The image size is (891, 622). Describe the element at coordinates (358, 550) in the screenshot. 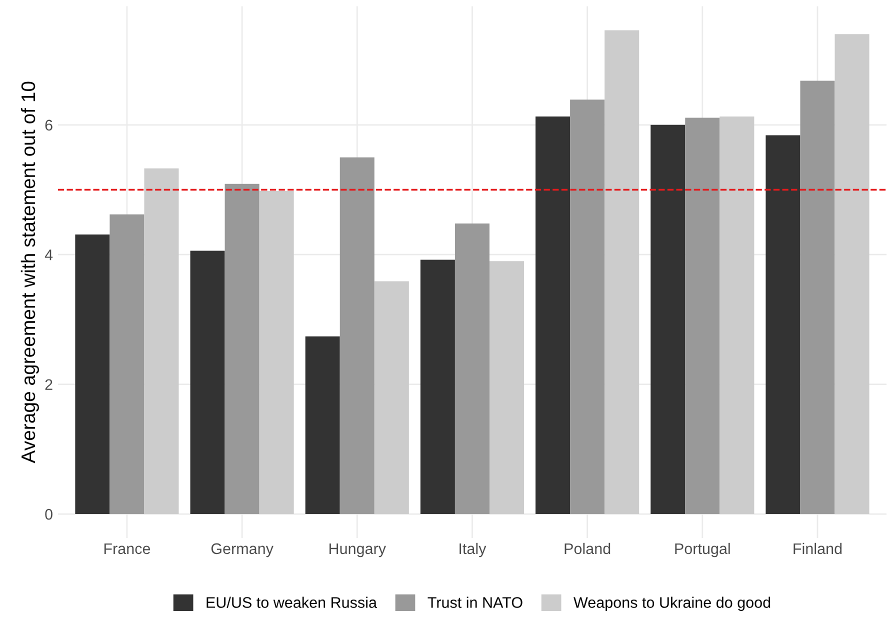

I see `x-tick-label: Hungary` at that location.